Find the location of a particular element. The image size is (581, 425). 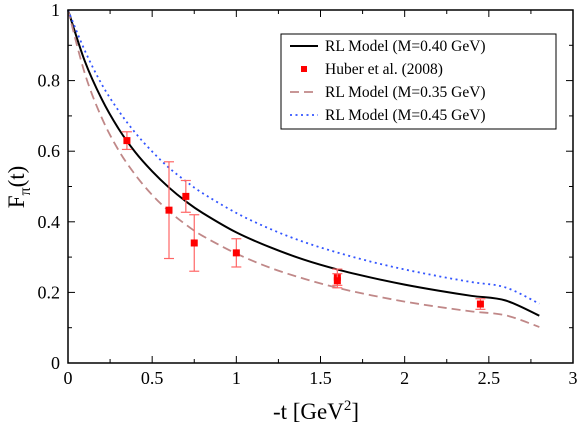

legend-label-huber: Huber et al. (2008) is located at coordinates (384, 69).